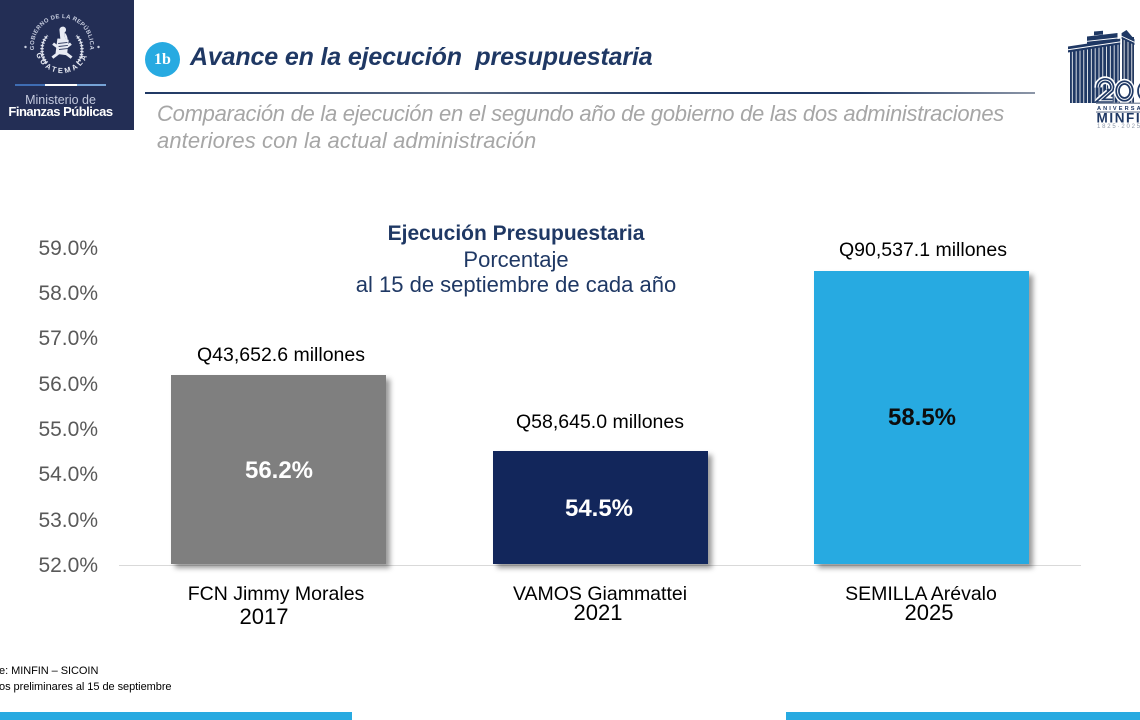 The image size is (1140, 720). Describe the element at coordinates (1118, 109) in the screenshot. I see `svg-text: ANIVERSARIO` at that location.